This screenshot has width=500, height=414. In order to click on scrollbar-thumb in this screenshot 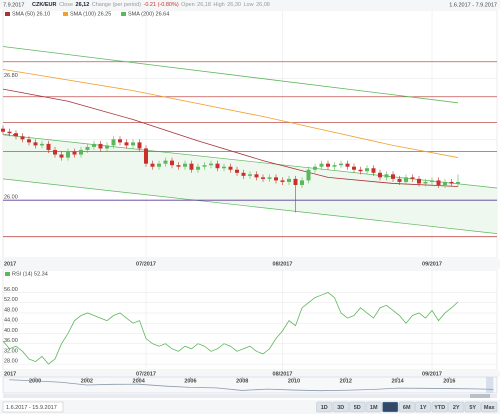, I will do `click(480, 396)`.